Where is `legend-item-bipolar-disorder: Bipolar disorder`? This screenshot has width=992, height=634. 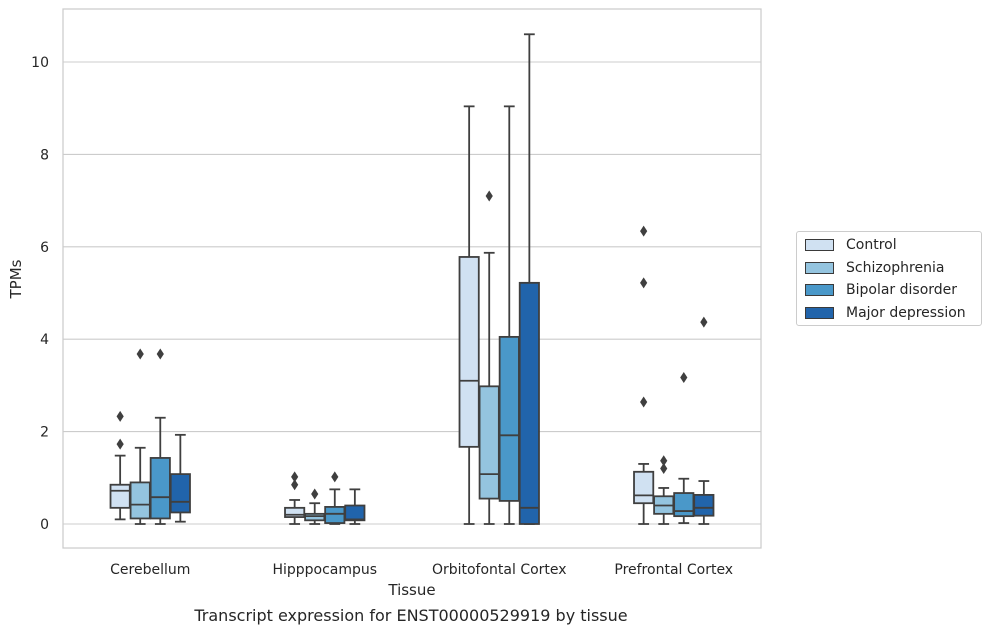
legend-item-bipolar-disorder: Bipolar disorder is located at coordinates (881, 290).